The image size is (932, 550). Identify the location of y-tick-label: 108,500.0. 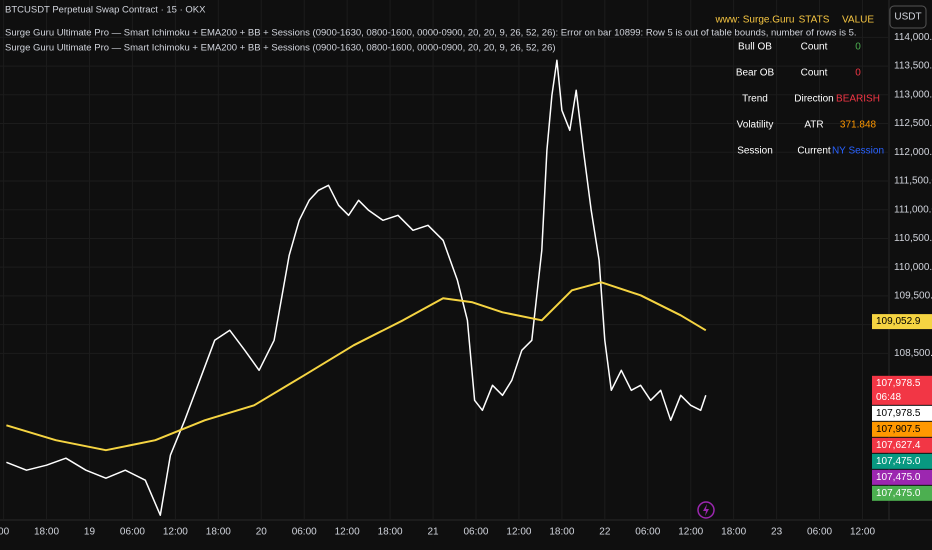
(913, 353).